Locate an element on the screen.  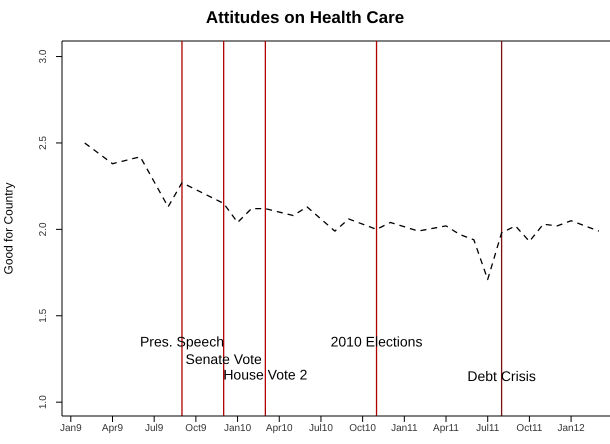
x-tick-label: Jan11 is located at coordinates (404, 428).